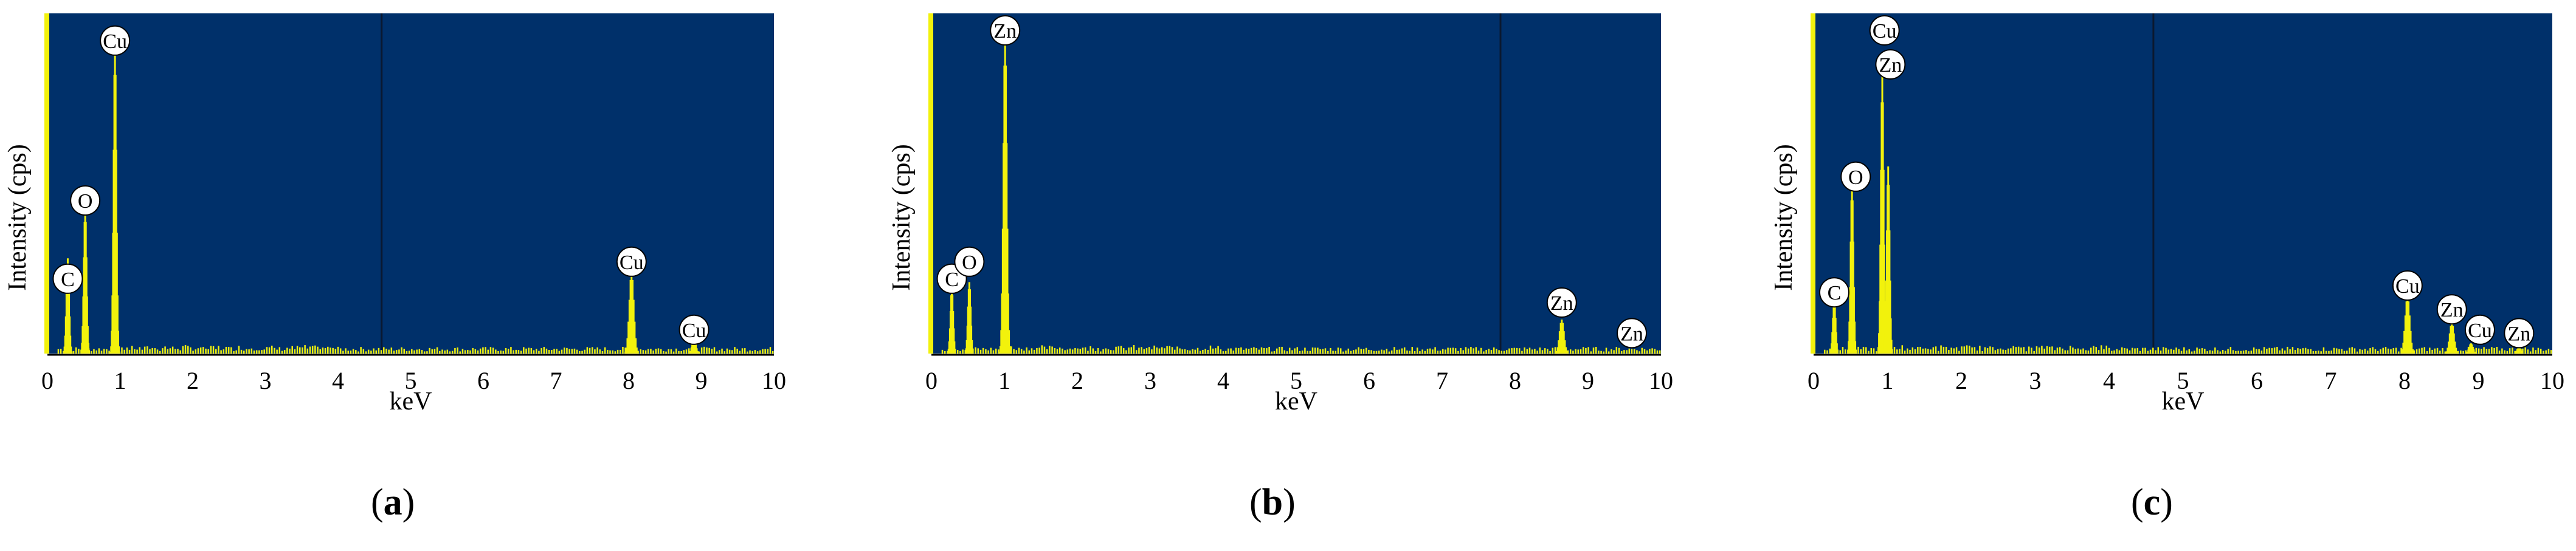 Image resolution: width=2576 pixels, height=551 pixels. I want to click on panel-caption-b: (b), so click(1272, 503).